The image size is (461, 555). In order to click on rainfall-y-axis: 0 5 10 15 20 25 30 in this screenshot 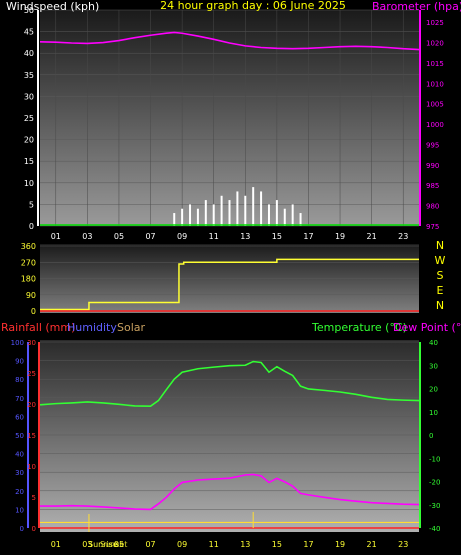, I will do `click(33, 436)`.